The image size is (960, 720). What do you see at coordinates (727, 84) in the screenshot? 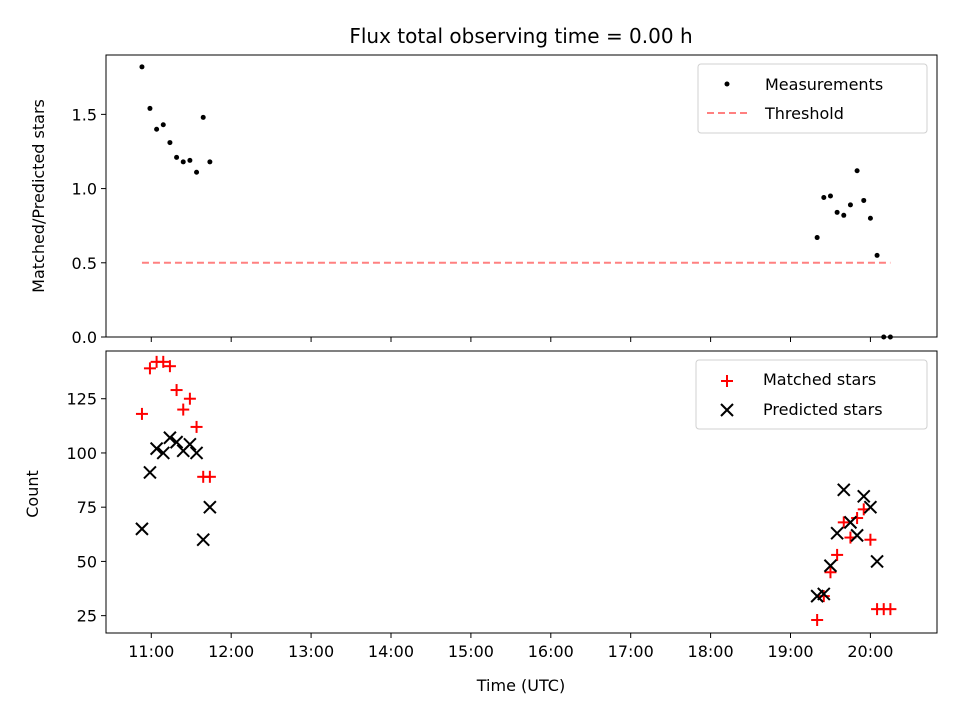
I see `legend-marker-measurements` at bounding box center [727, 84].